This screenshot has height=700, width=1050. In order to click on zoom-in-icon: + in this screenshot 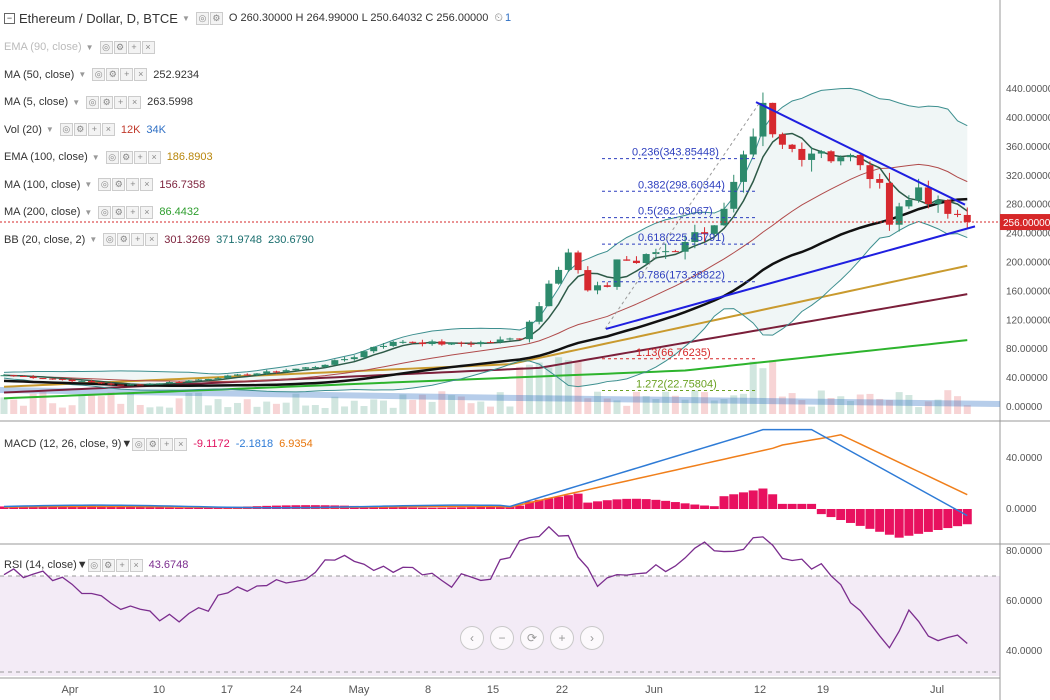, I will do `click(562, 638)`.